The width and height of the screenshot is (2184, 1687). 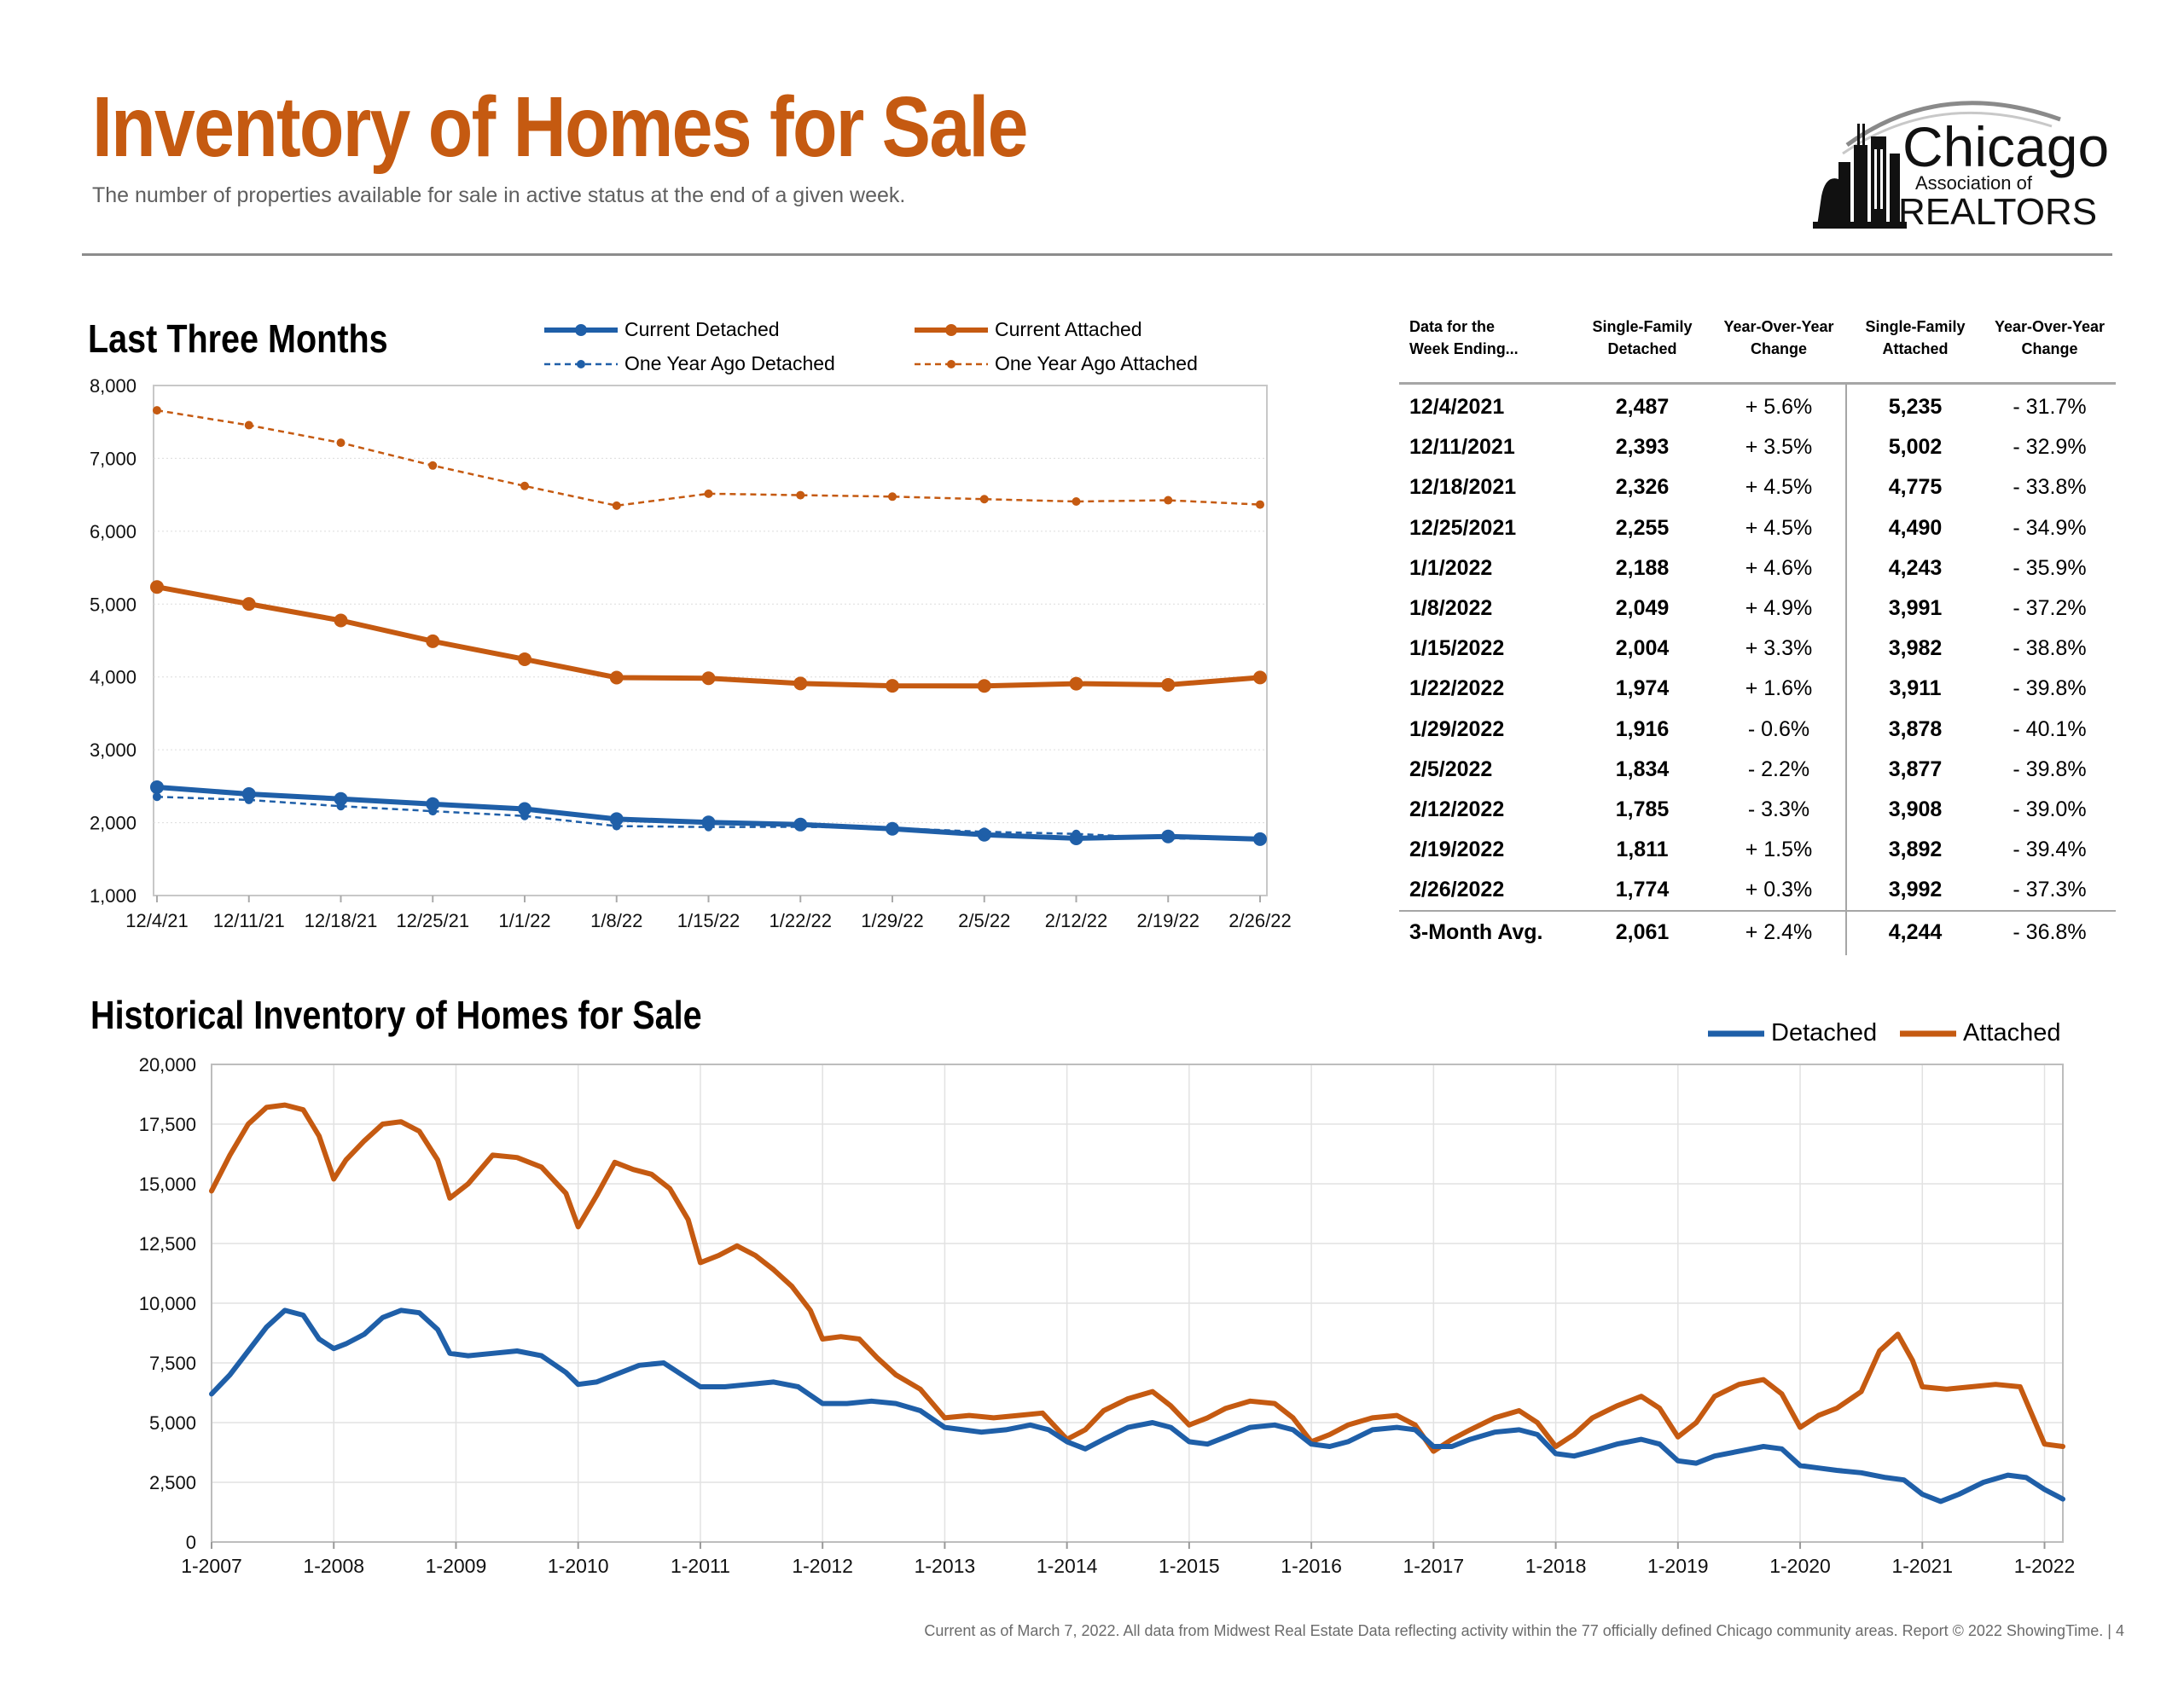 What do you see at coordinates (1779, 608) in the screenshot?
I see `table-cell: + 4.9%` at bounding box center [1779, 608].